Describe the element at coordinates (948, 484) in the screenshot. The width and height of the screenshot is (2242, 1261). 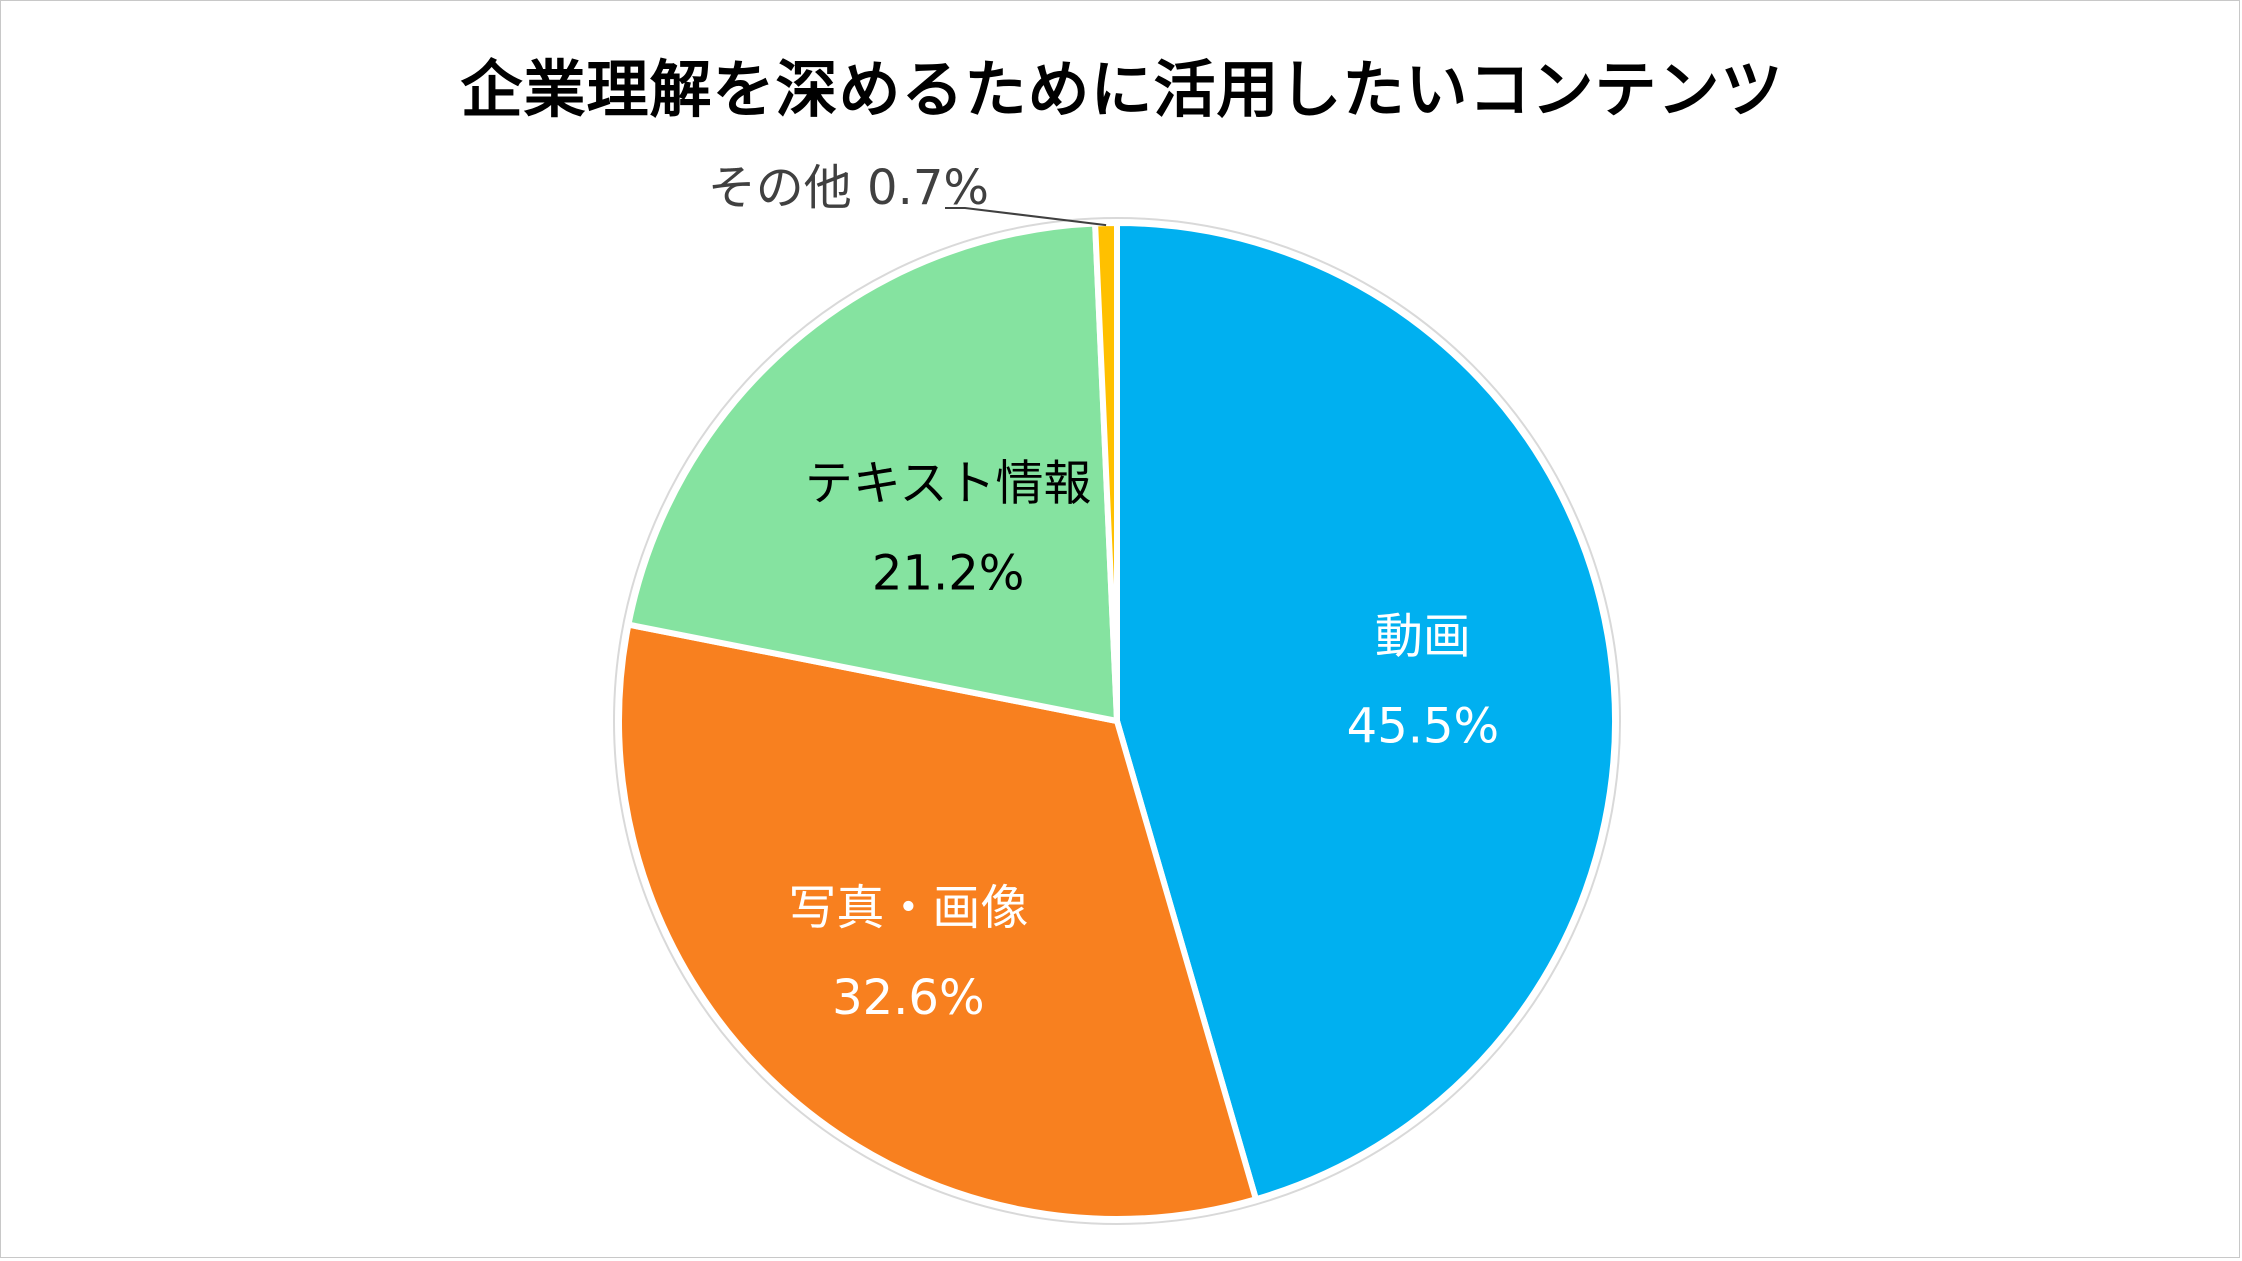
I see `slice-label-text-info-name: テキスト情報` at that location.